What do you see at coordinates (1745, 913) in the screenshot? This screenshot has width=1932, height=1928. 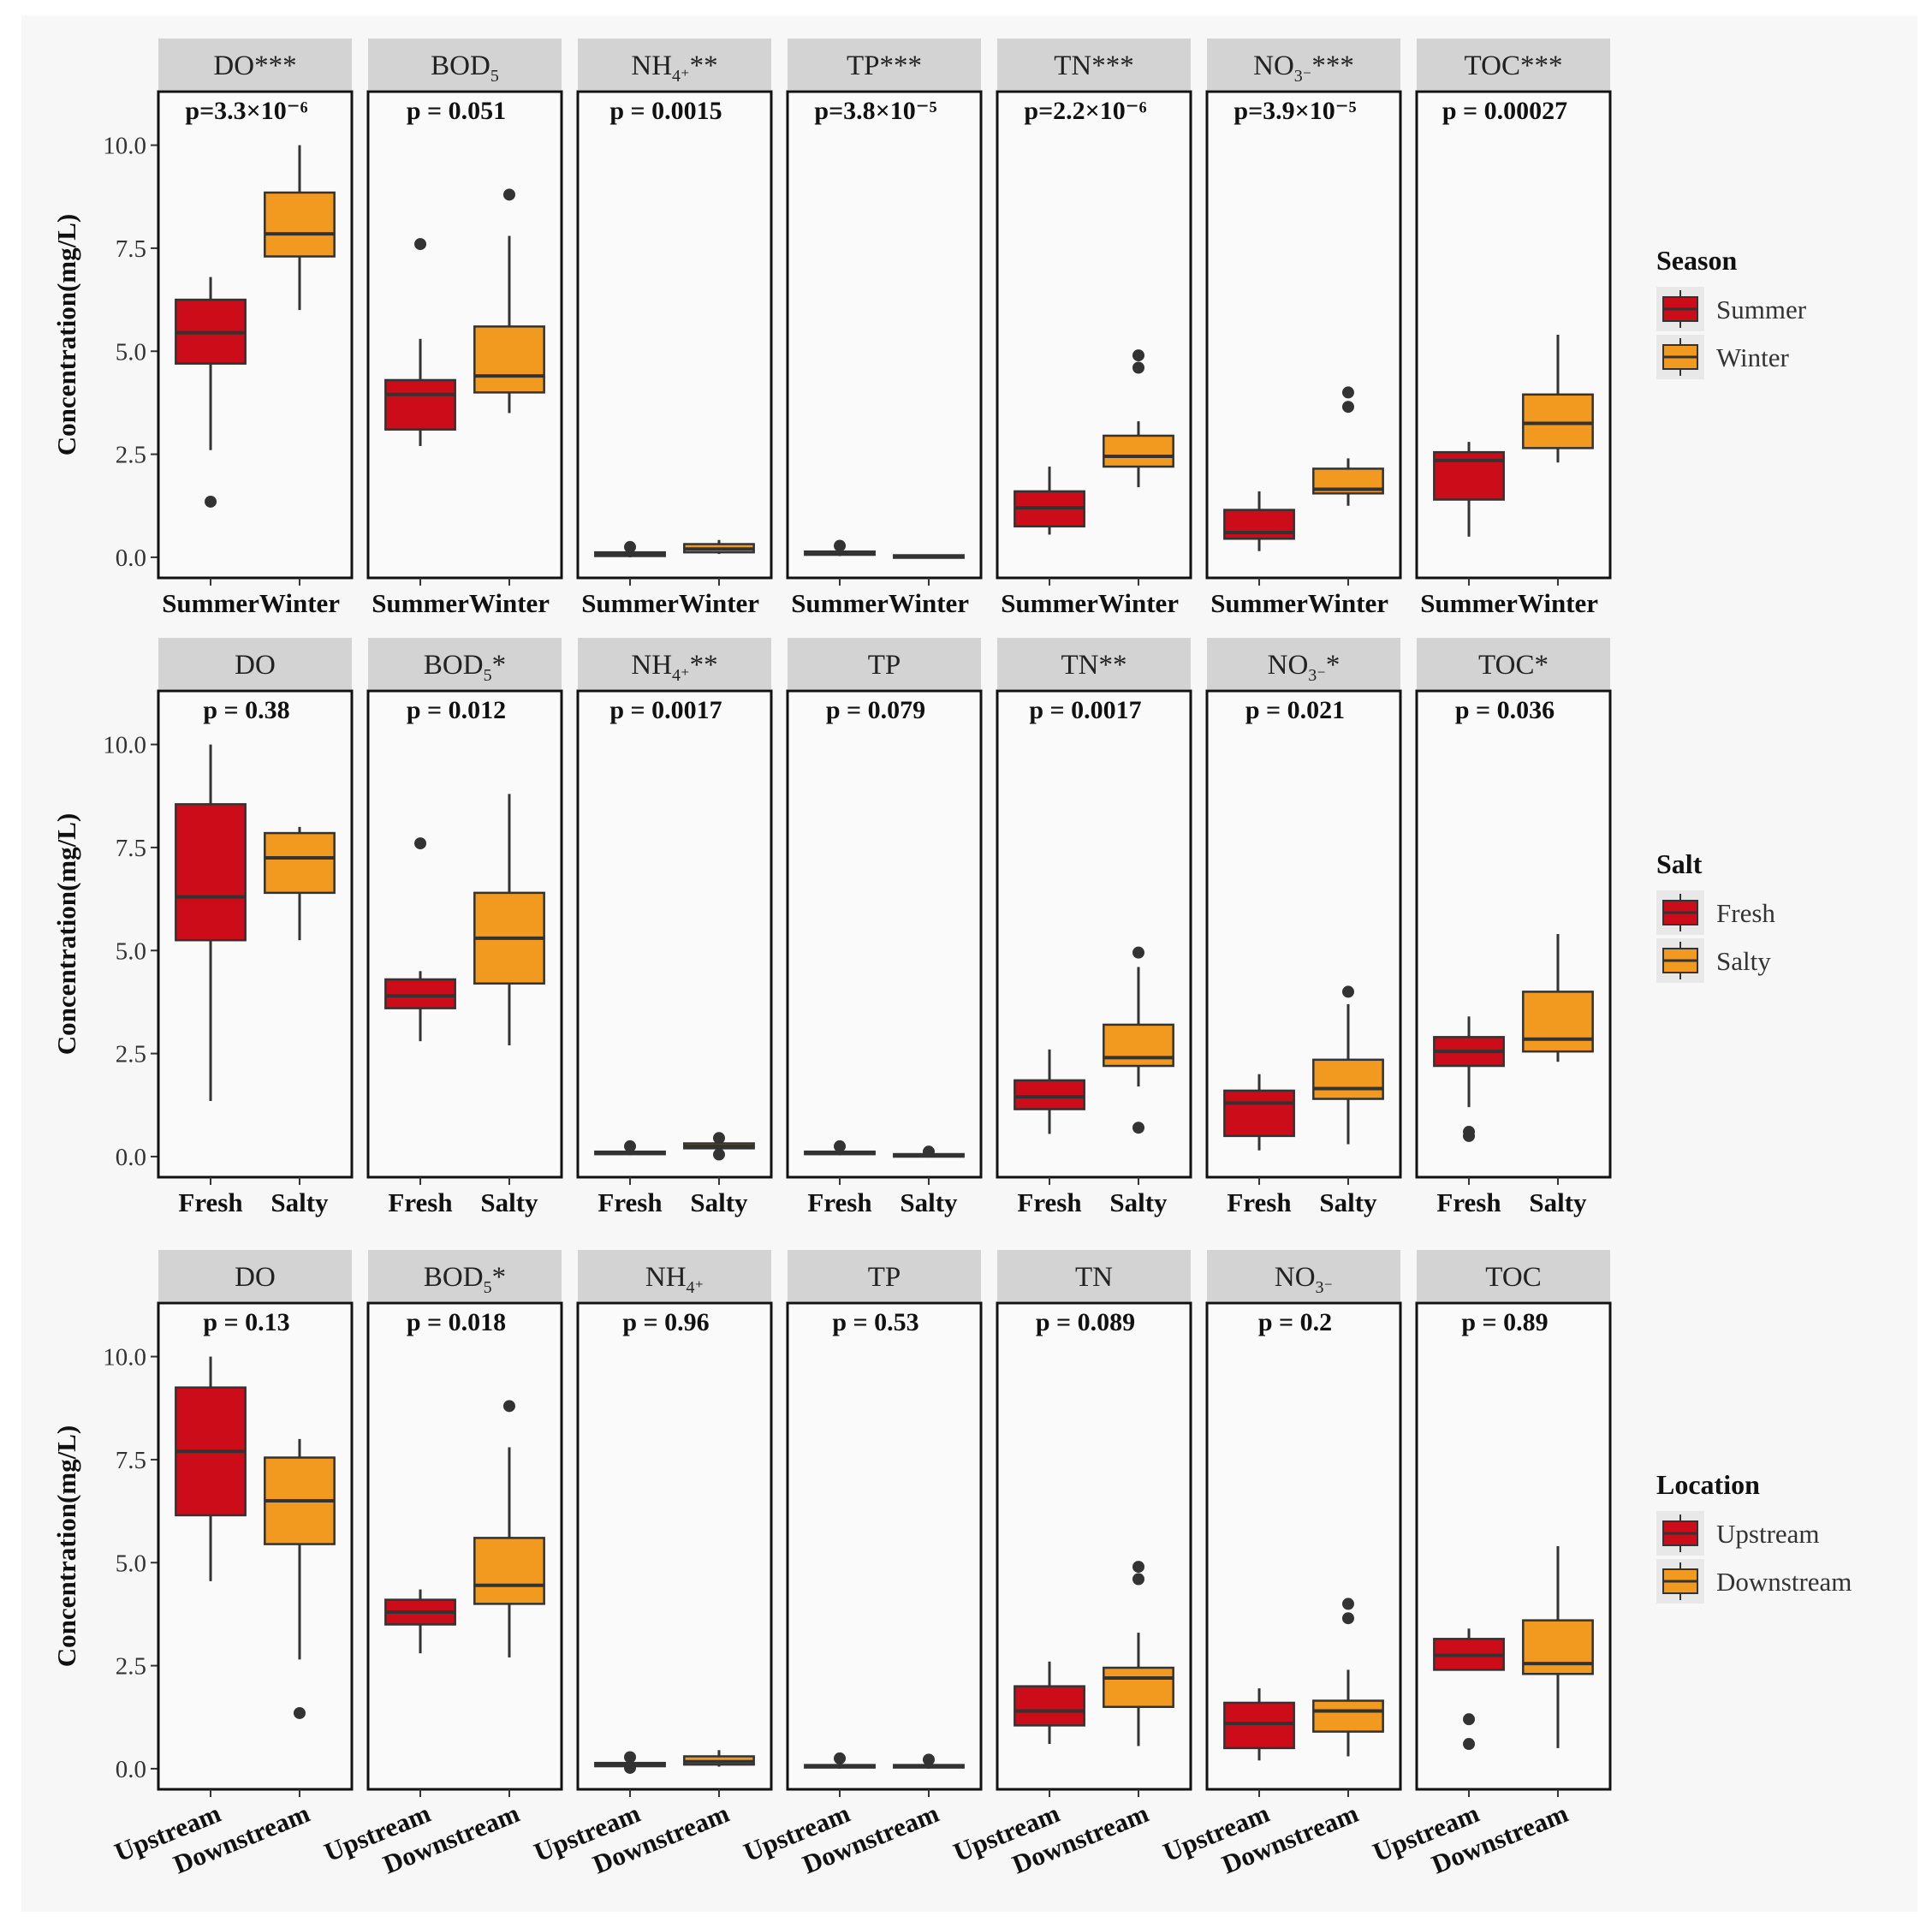 I see `legend-entry-label: Fresh` at bounding box center [1745, 913].